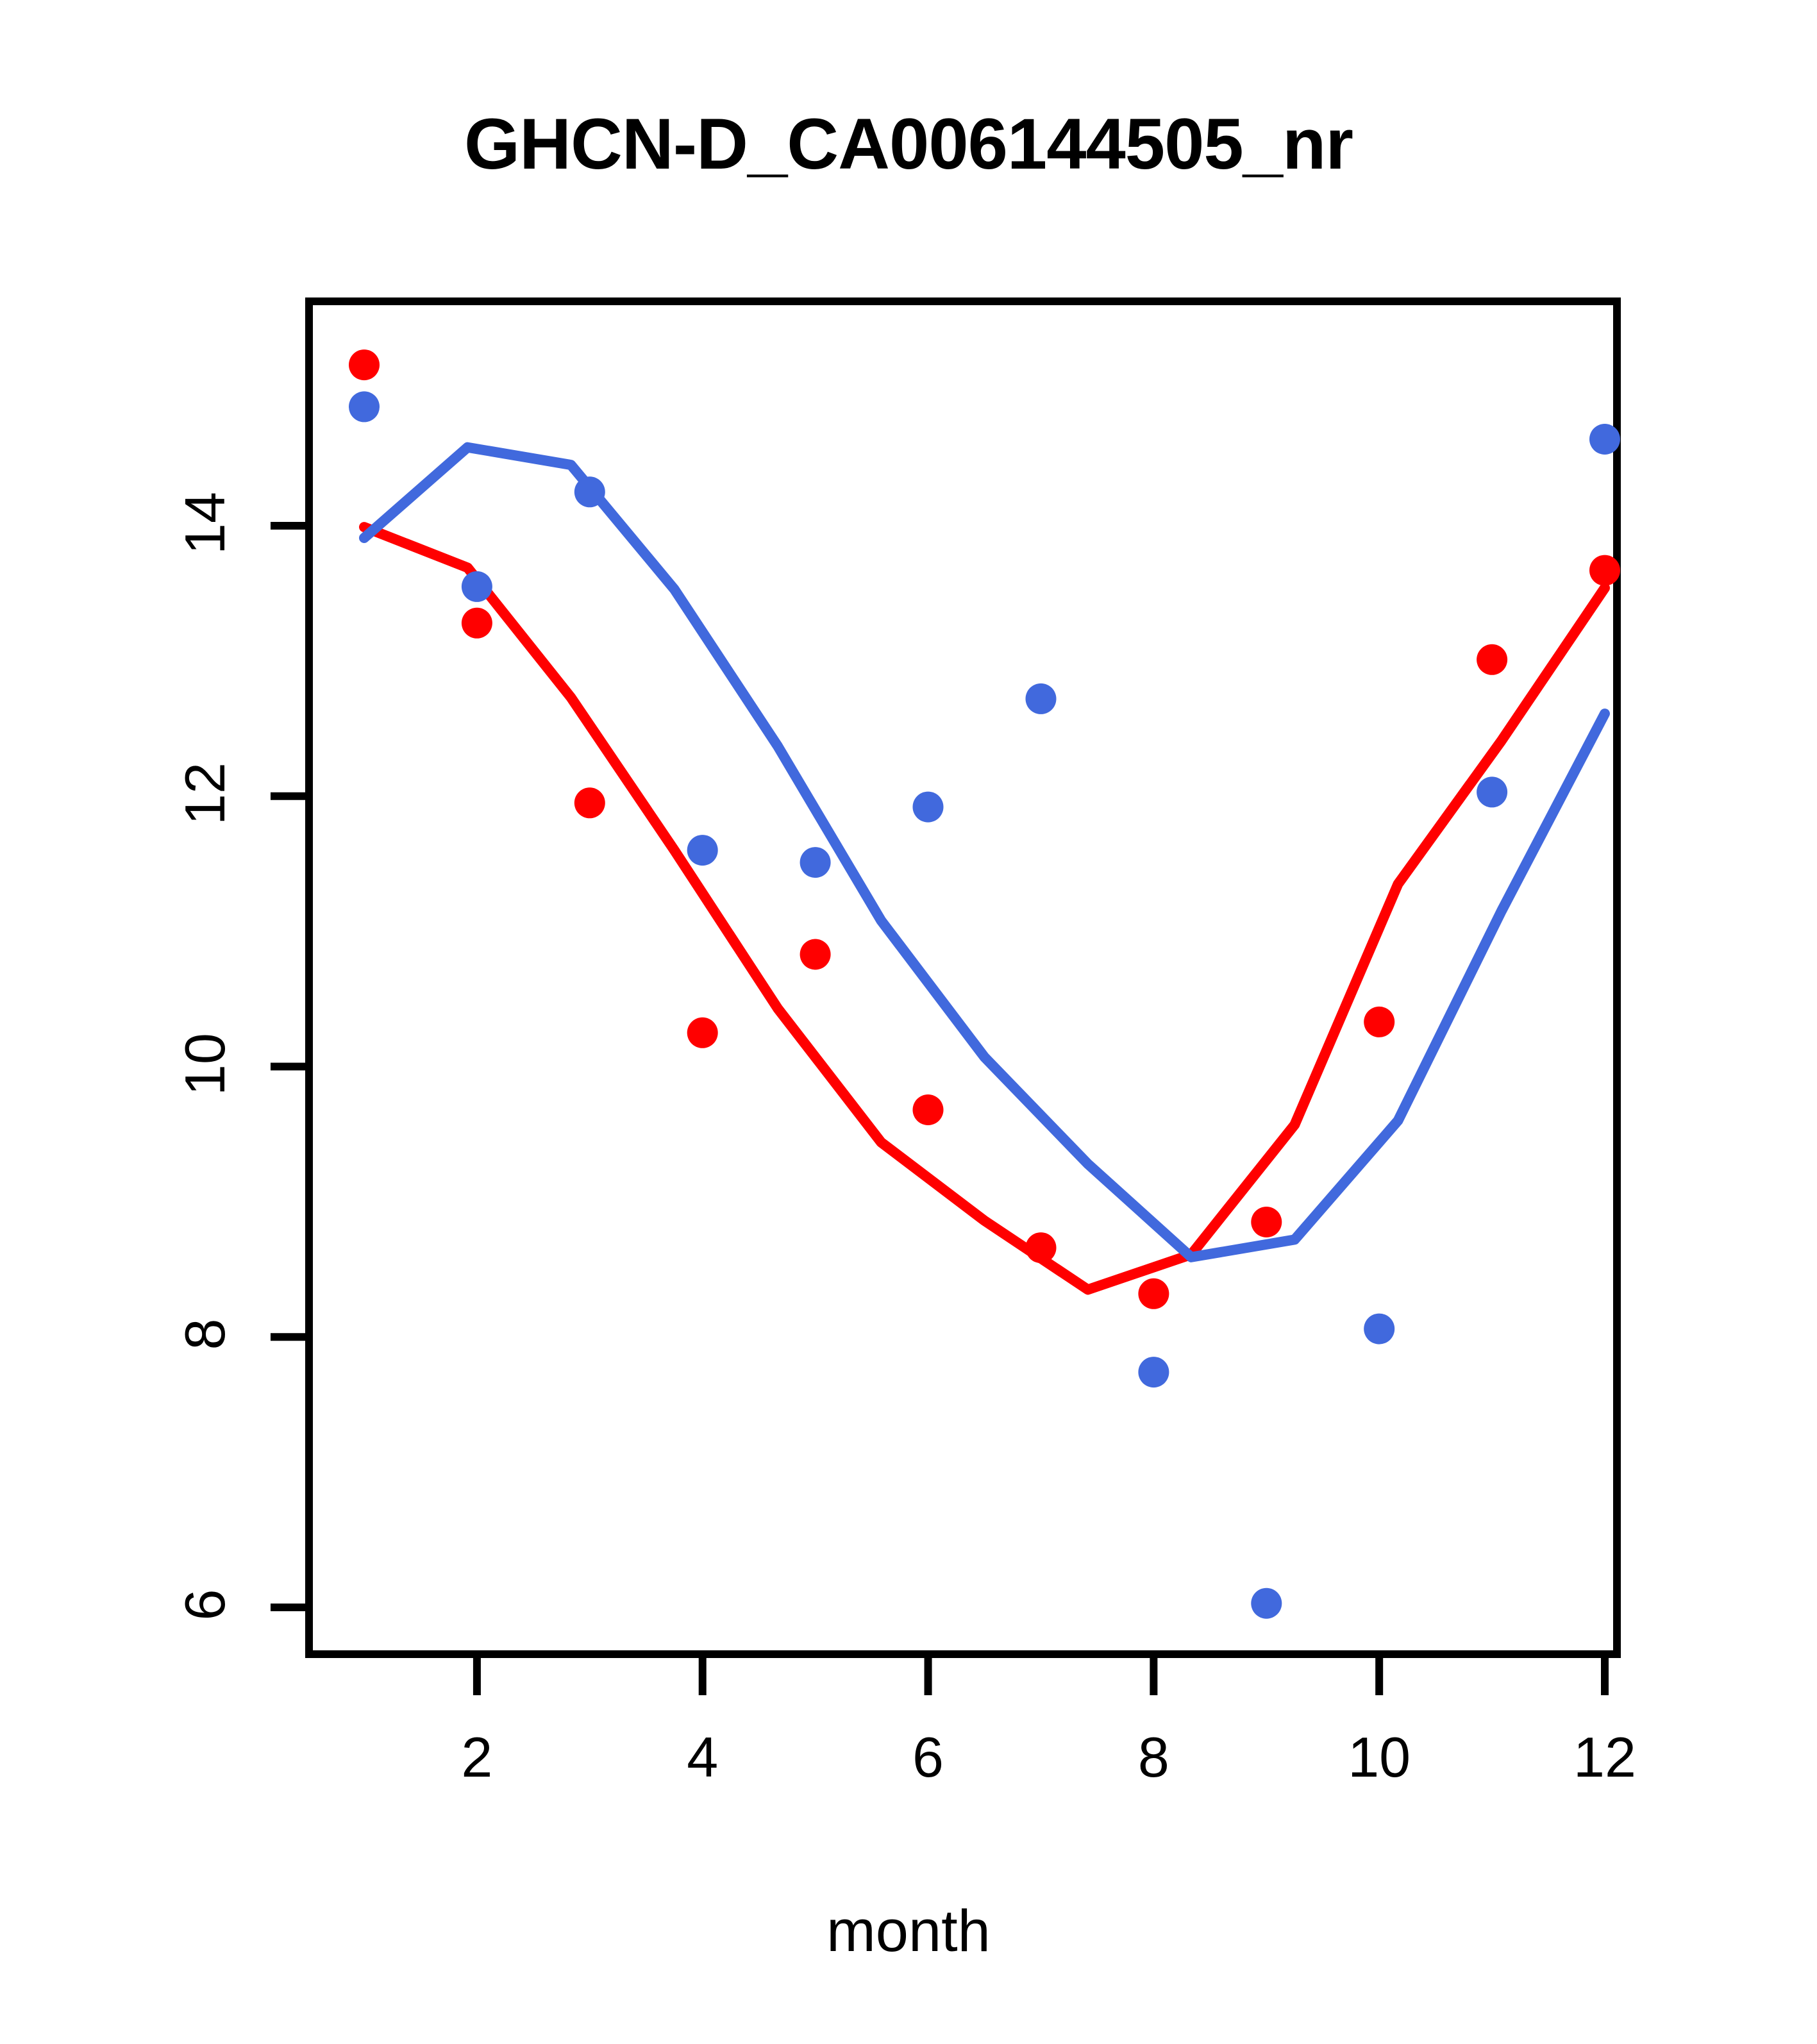  I want to click on y-axis-ticks, so click(290, 1066).